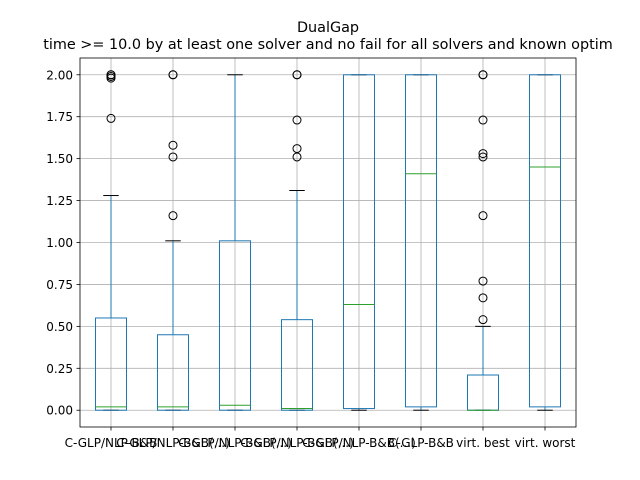  Describe the element at coordinates (59, 75) in the screenshot. I see `y-tick-label: 2.00` at that location.